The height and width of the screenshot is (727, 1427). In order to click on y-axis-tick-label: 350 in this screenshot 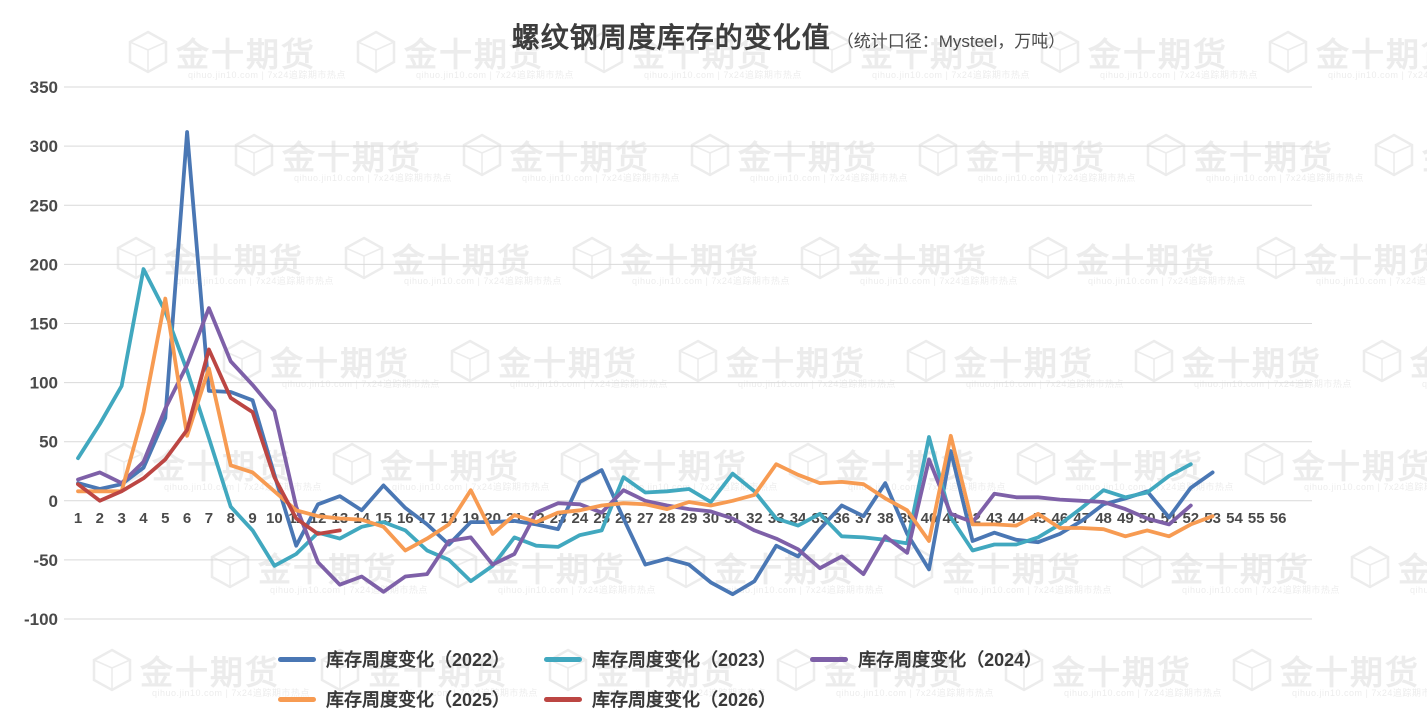, I will do `click(44, 87)`.